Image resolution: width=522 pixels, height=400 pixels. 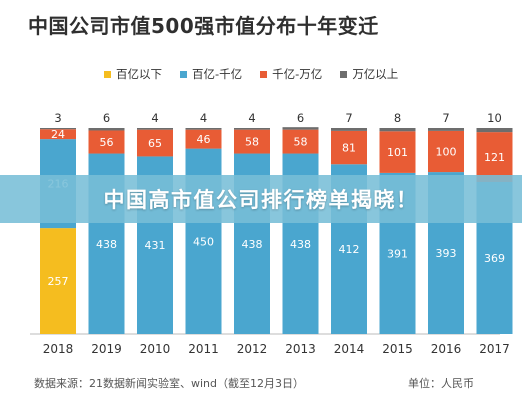 I want to click on data-label-2013-series-3: 58, so click(x=301, y=142).